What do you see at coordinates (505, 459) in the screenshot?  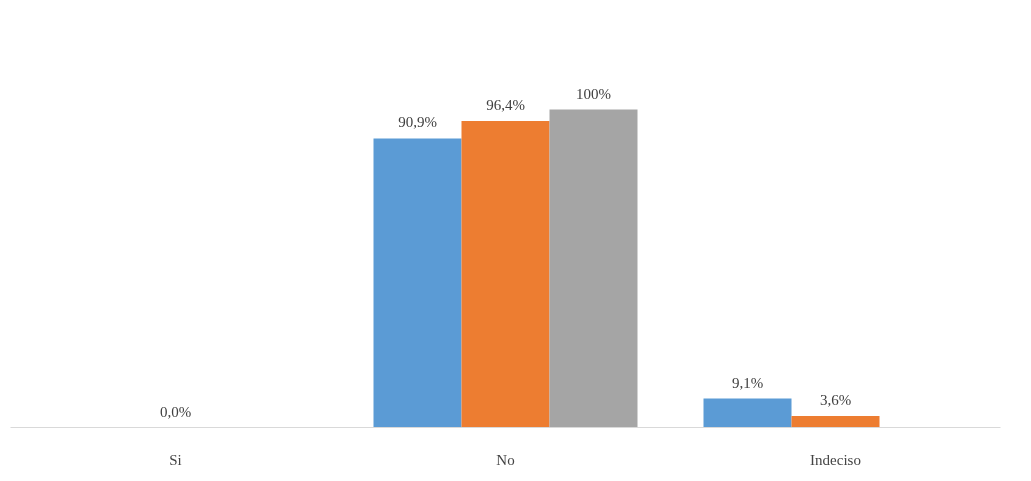 I see `x-tick-label: No` at bounding box center [505, 459].